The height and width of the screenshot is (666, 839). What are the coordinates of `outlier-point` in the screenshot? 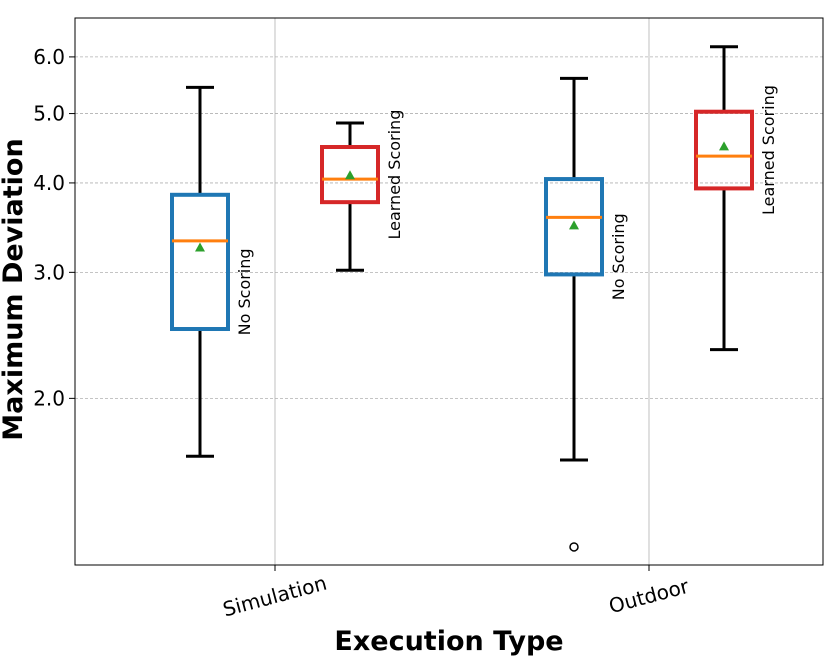 It's located at (574, 547).